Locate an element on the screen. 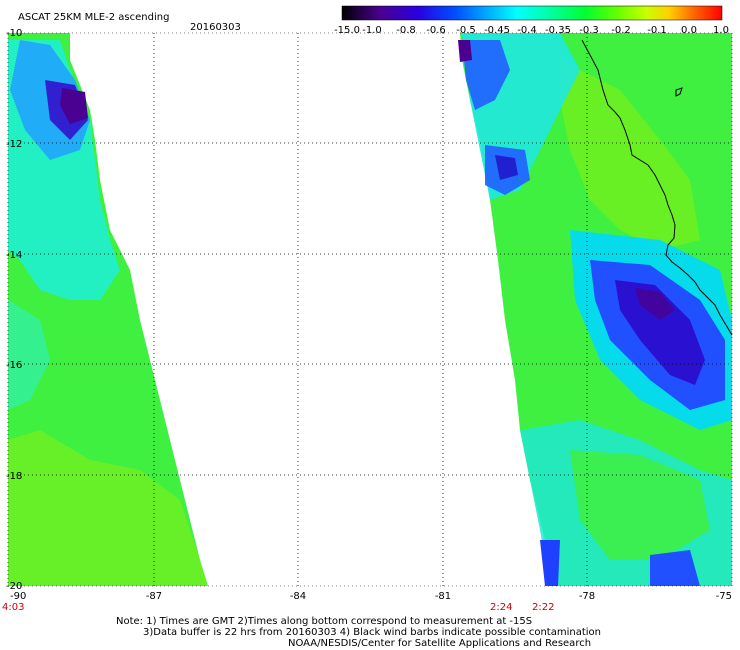 The height and width of the screenshot is (650, 740). colorbar-tick-label: -0.6 is located at coordinates (436, 30).